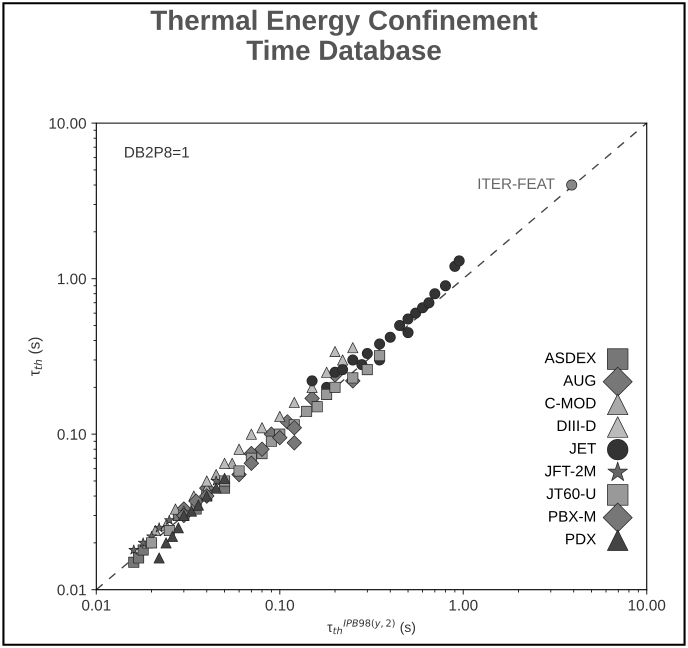  Describe the element at coordinates (35, 357) in the screenshot. I see `y-axis-title: τ$_{th}$ (s)` at that location.